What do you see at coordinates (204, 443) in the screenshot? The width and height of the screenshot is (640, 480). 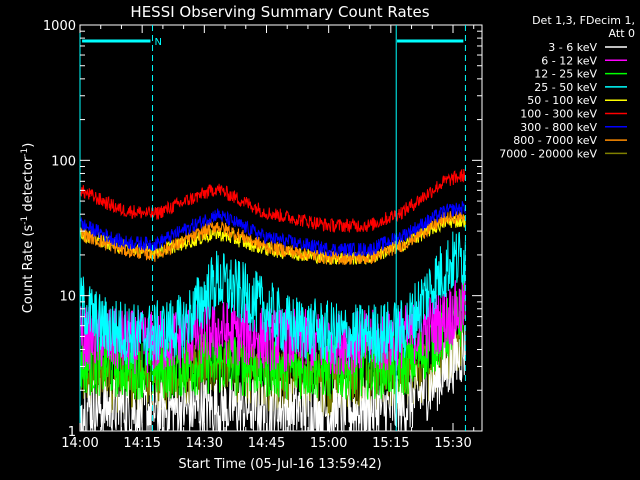 I see `x-tick-label: 14:30` at bounding box center [204, 443].